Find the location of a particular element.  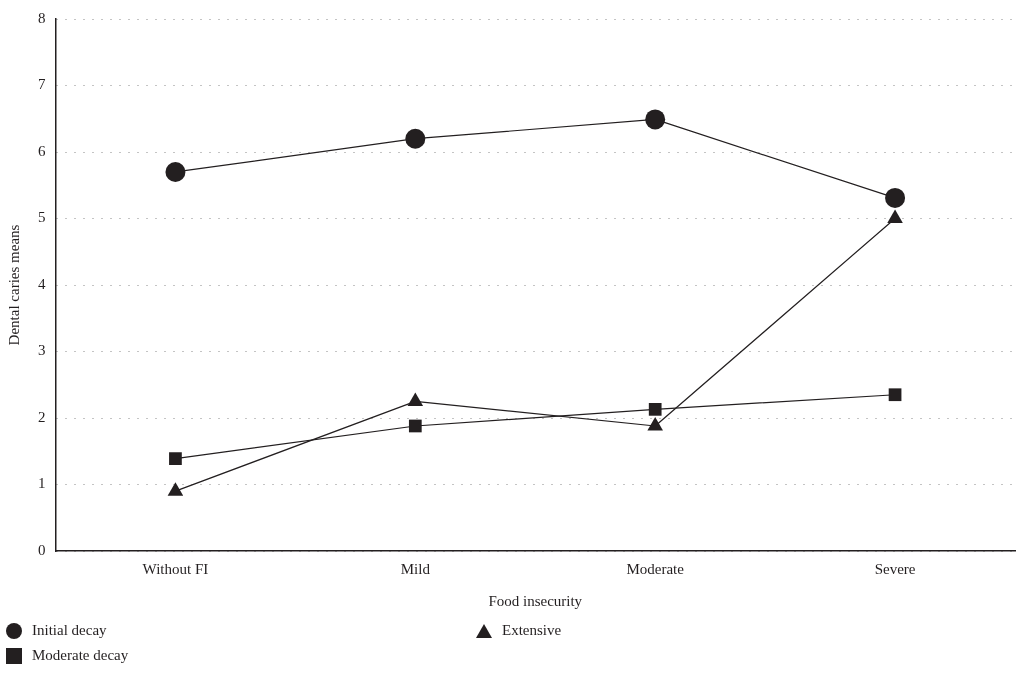

y-tick-label: 6 is located at coordinates (42, 150).